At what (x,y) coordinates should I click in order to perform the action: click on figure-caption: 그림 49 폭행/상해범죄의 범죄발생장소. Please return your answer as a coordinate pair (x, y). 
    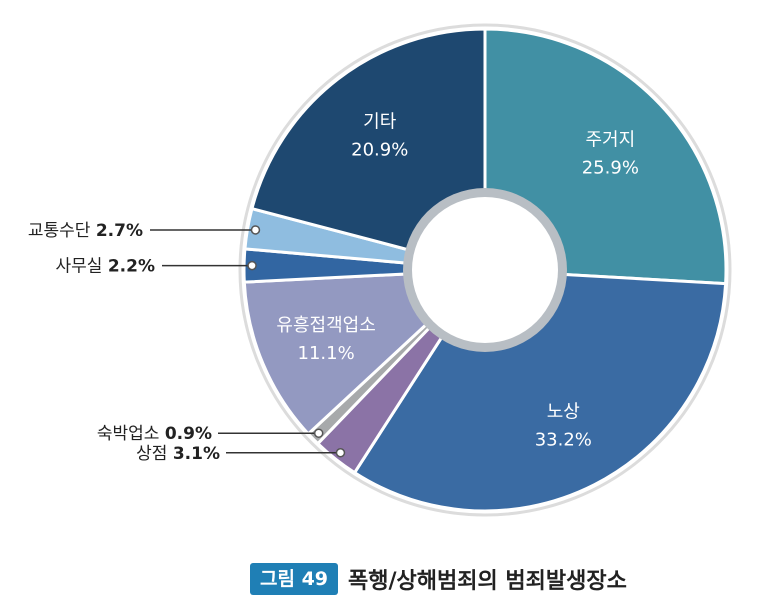
    Looking at the image, I should click on (438, 579).